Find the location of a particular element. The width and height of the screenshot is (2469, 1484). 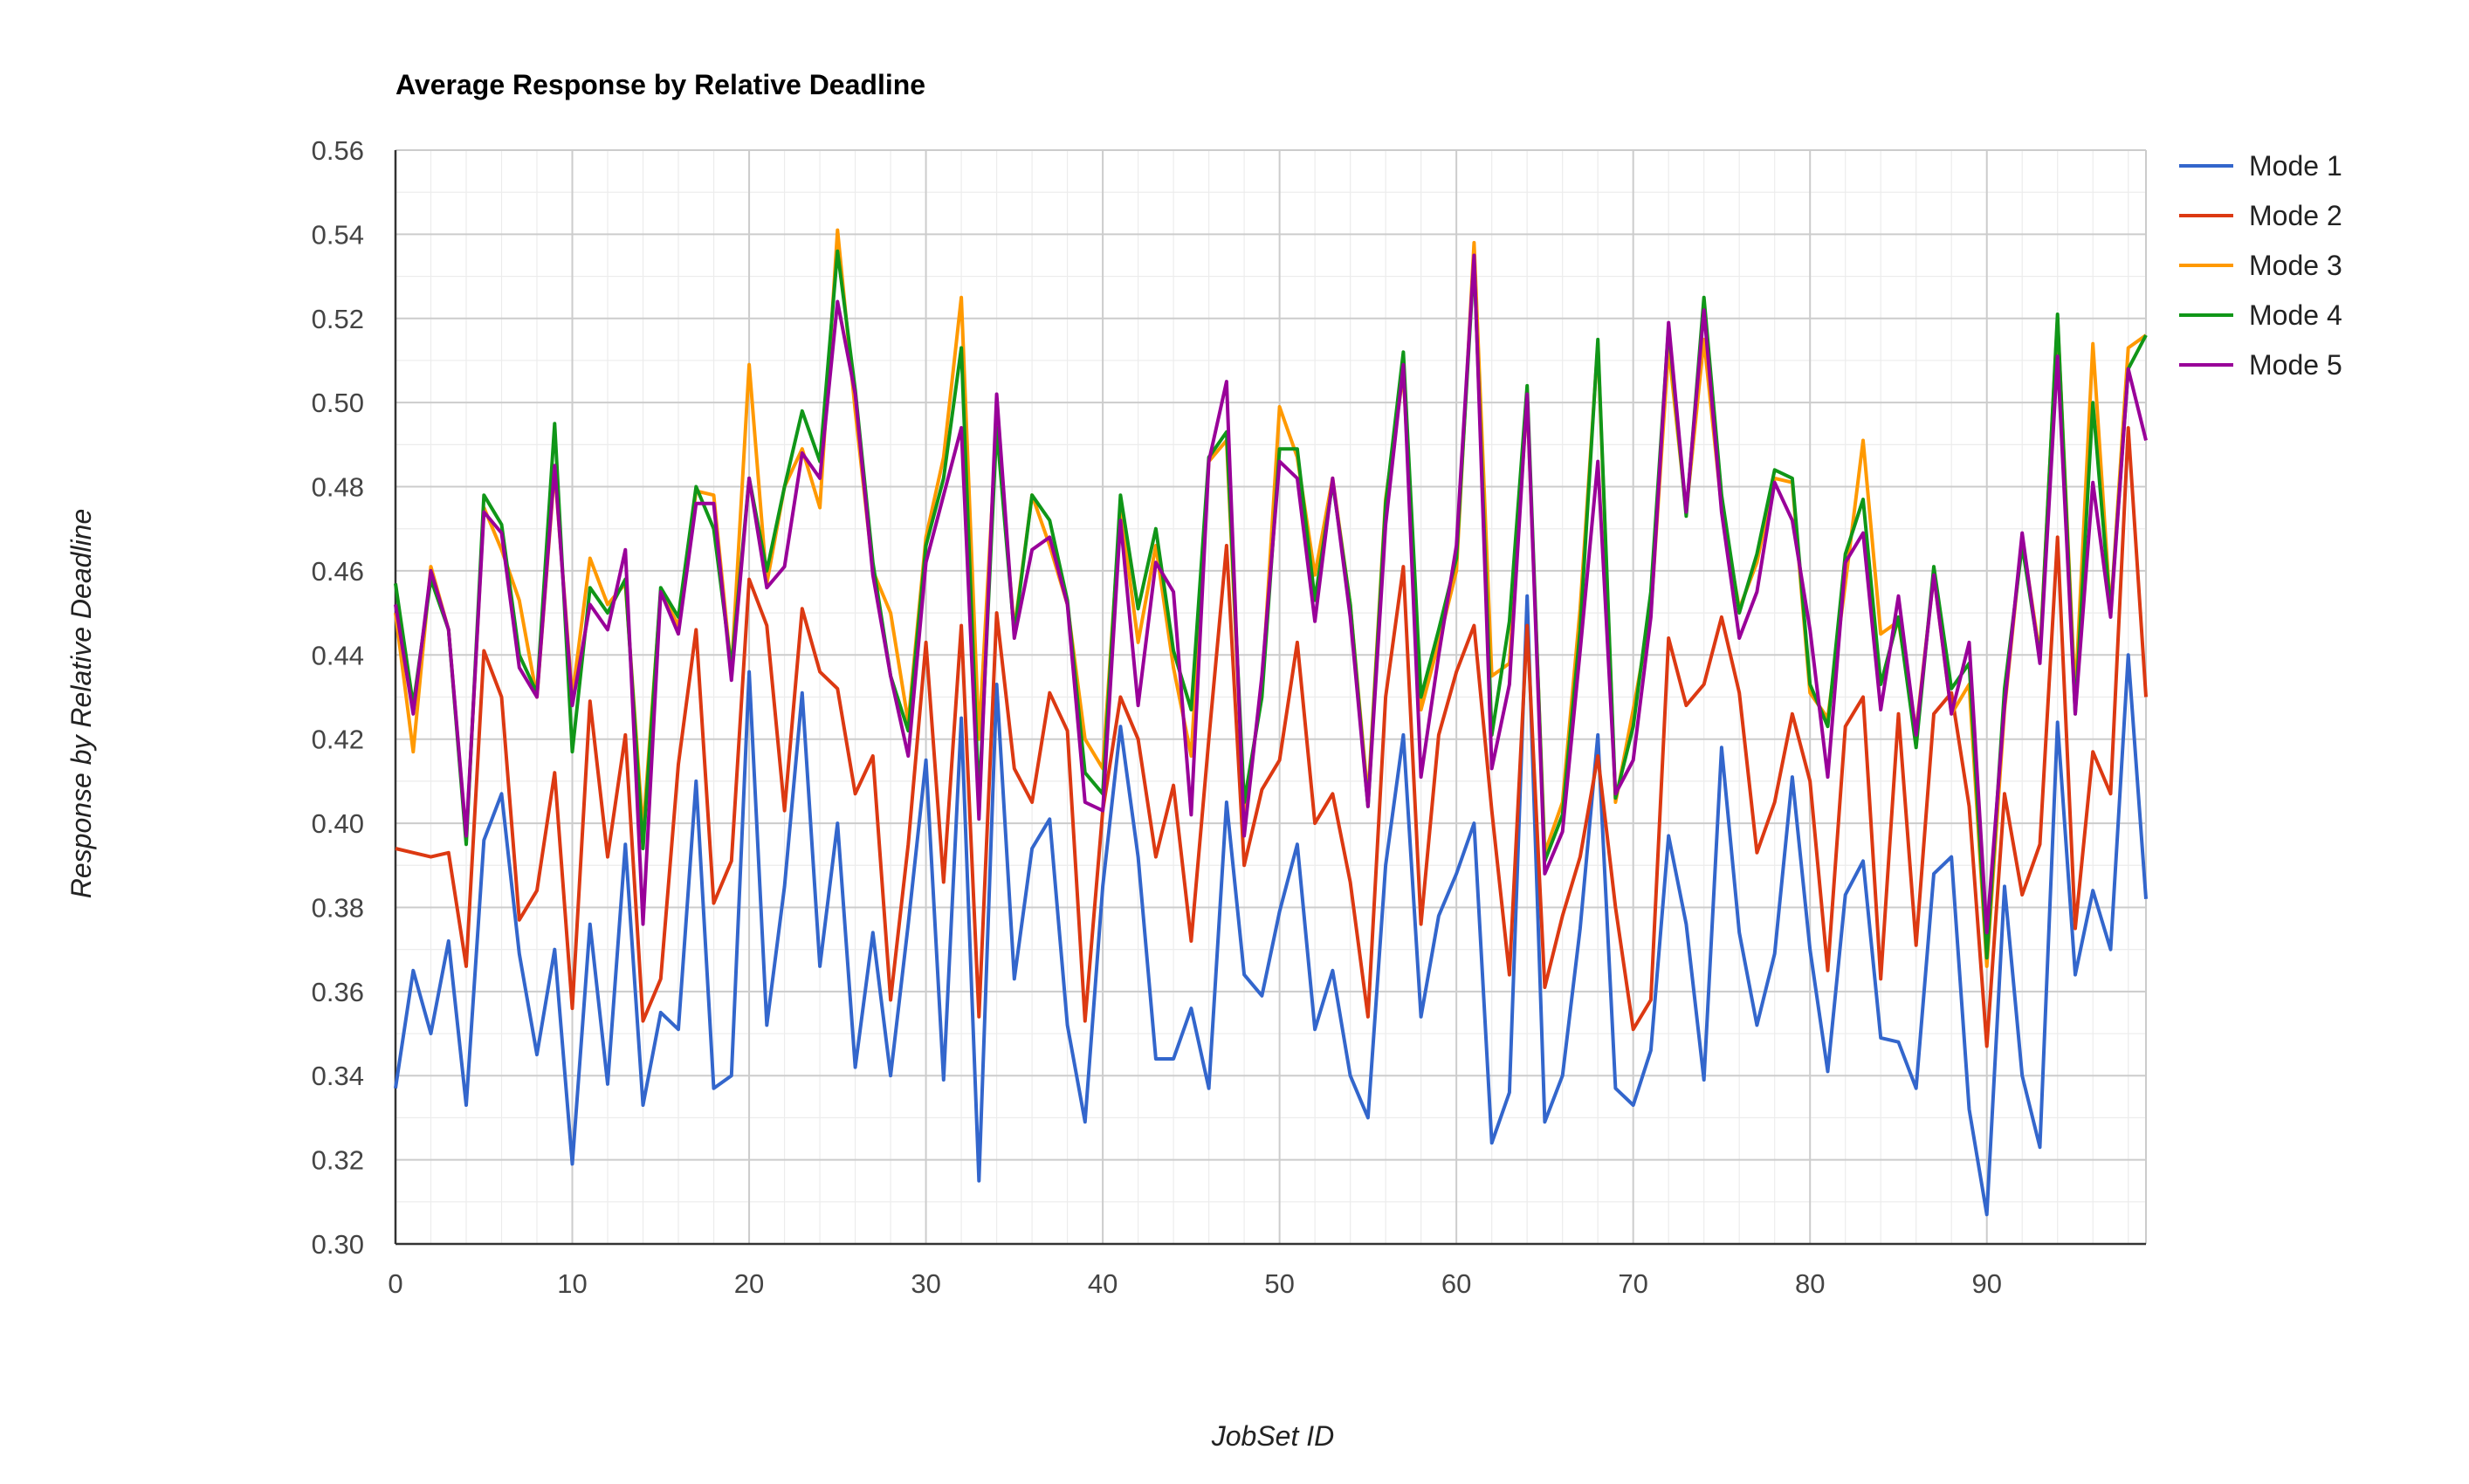

x-tick-label: 90 is located at coordinates (1986, 1283).